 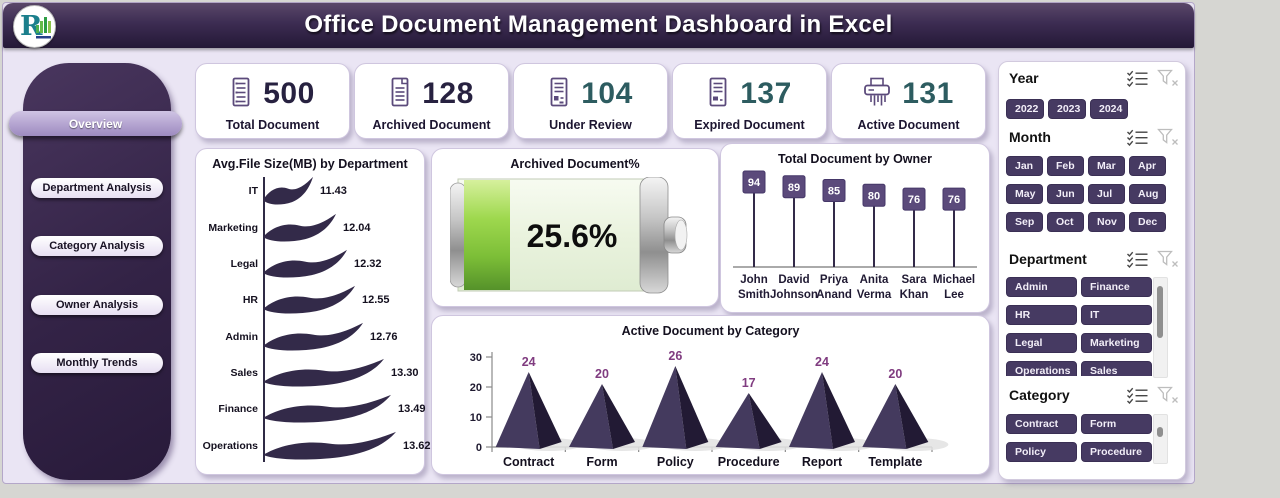 I want to click on slicer-scrollbar-department, so click(x=1160, y=327).